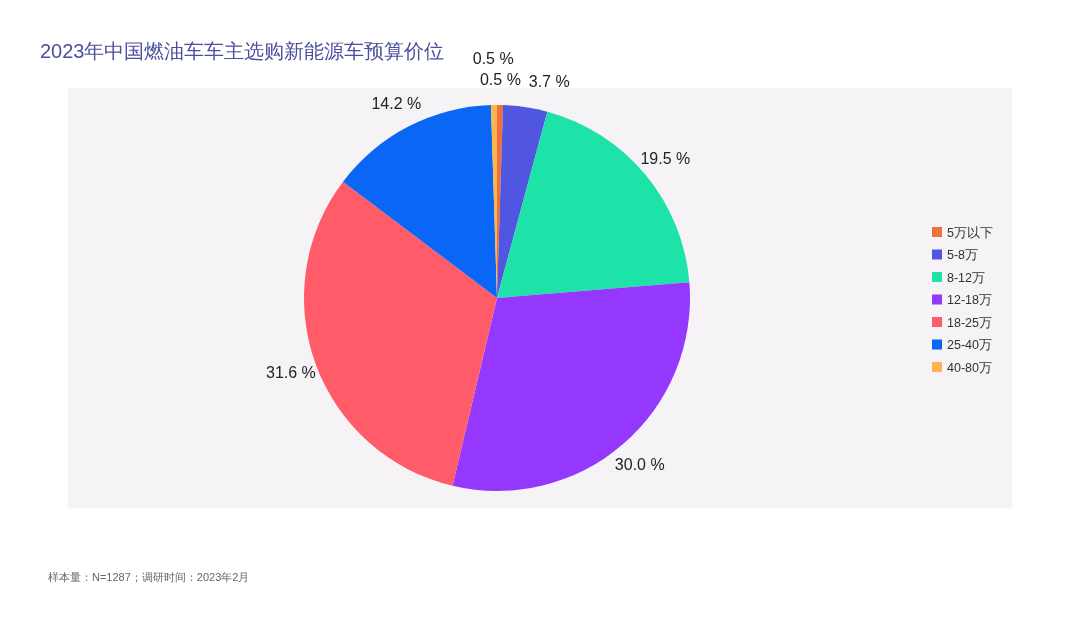  Describe the element at coordinates (242, 51) in the screenshot. I see `chart-title: 2023年中国燃油车车主选购新能源车预算价位` at that location.